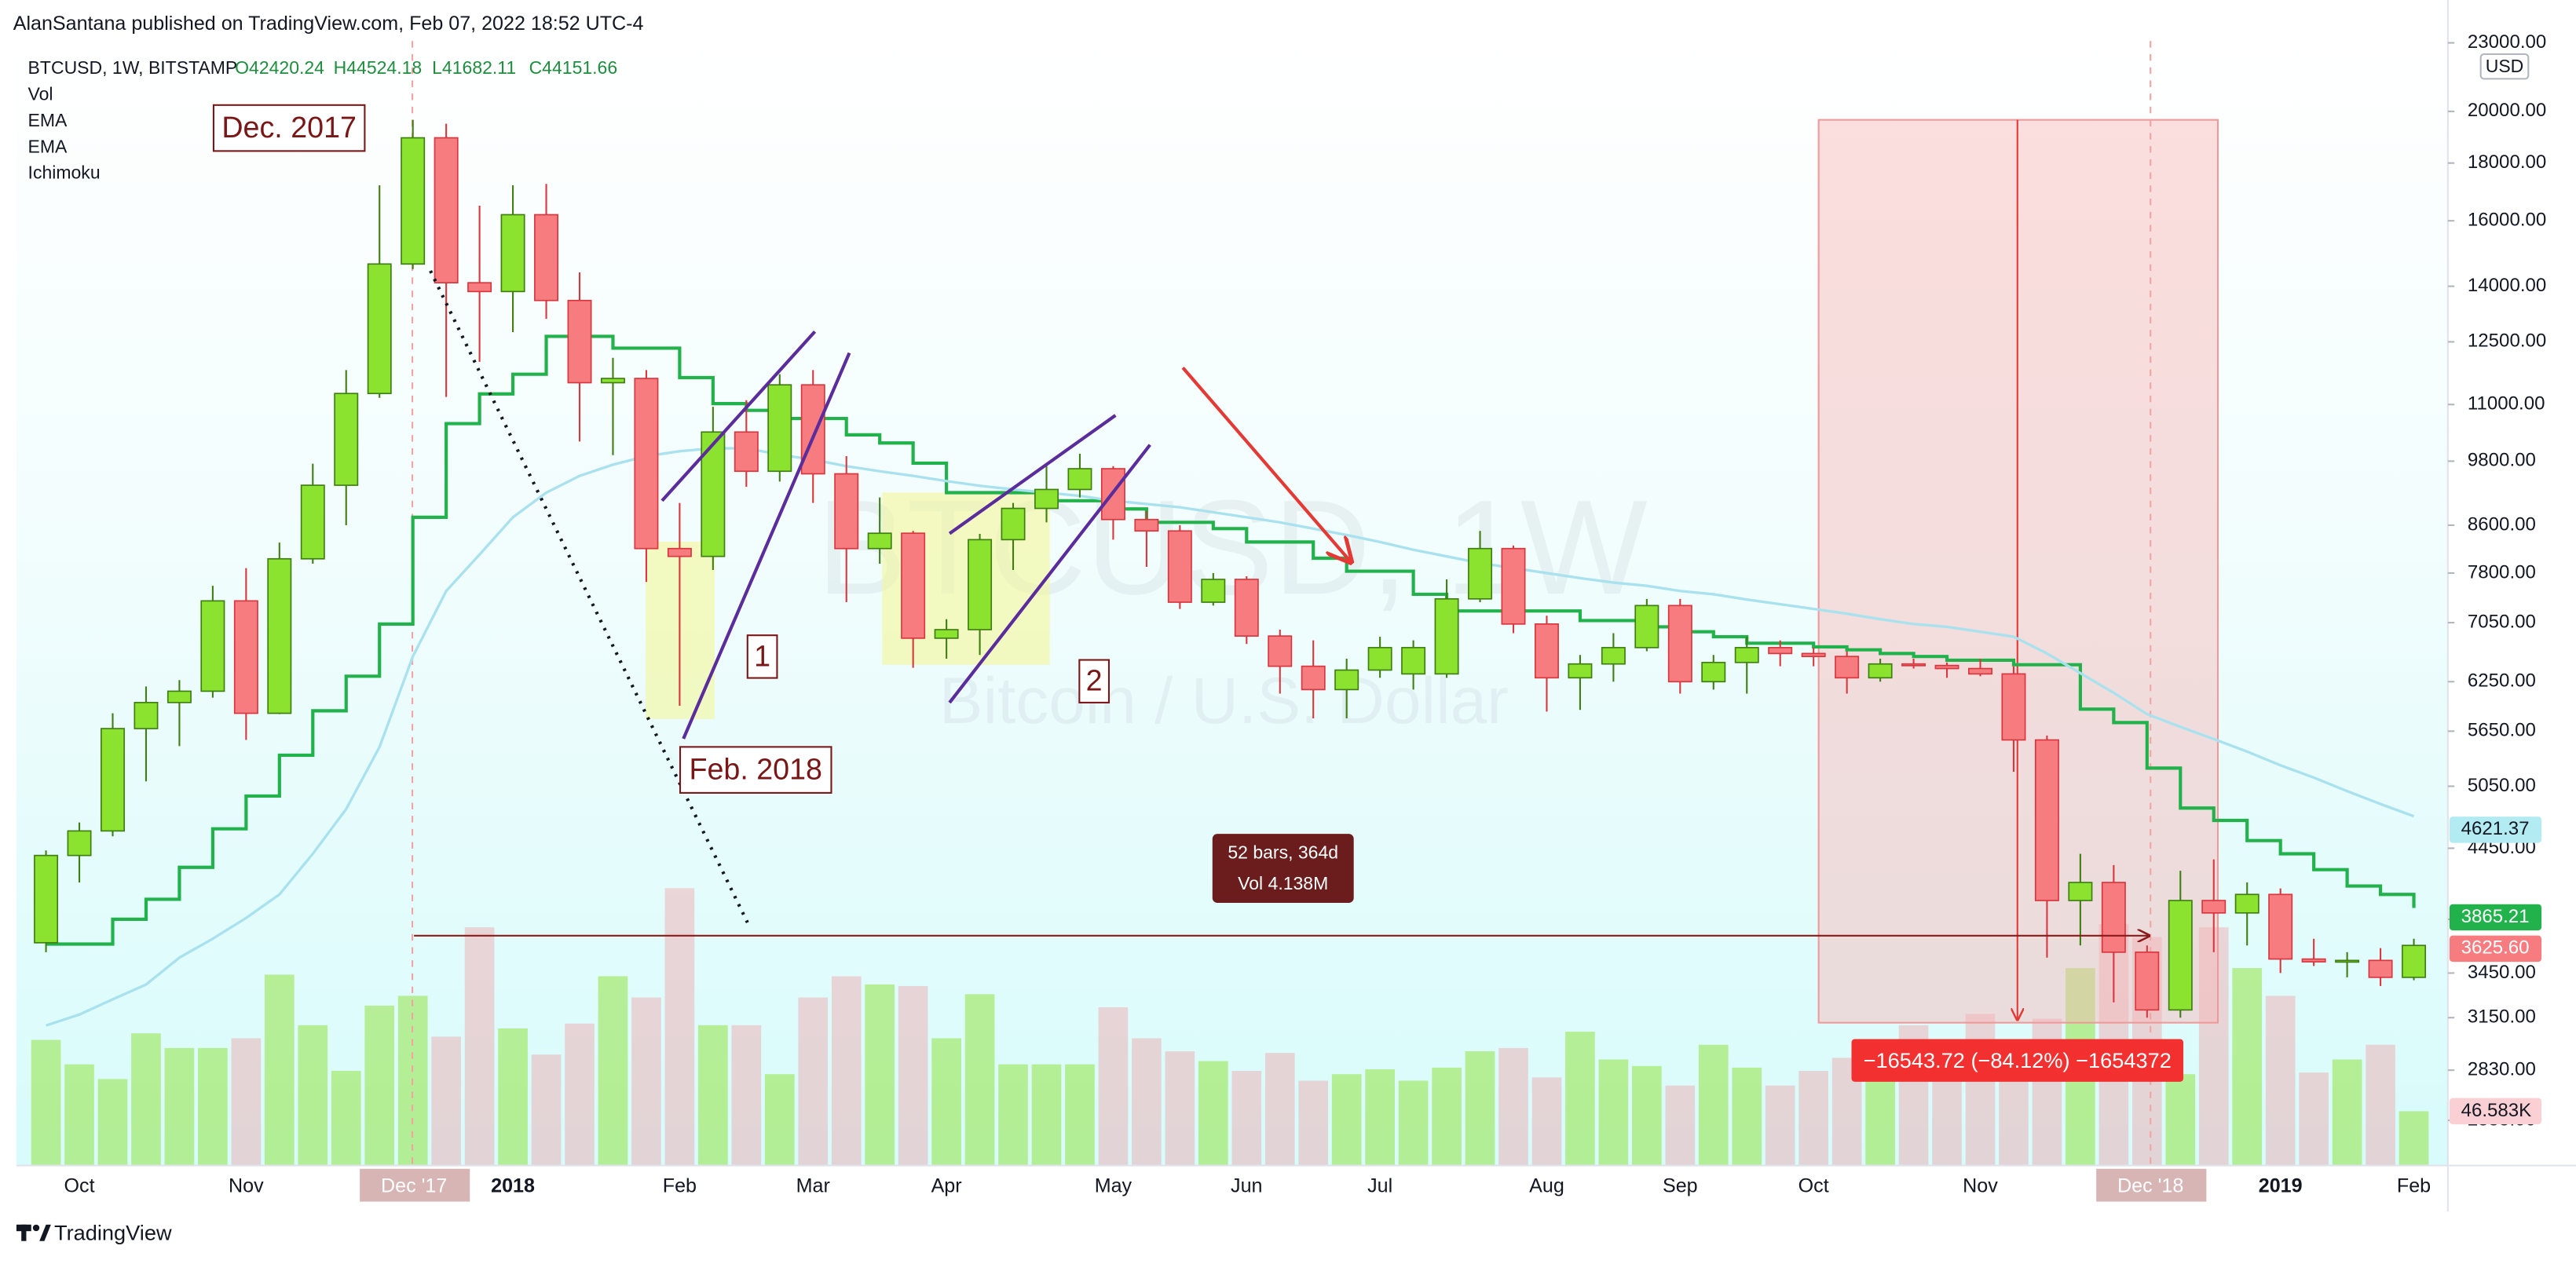  I want to click on y-tick-label: 12500.00, so click(2507, 341).